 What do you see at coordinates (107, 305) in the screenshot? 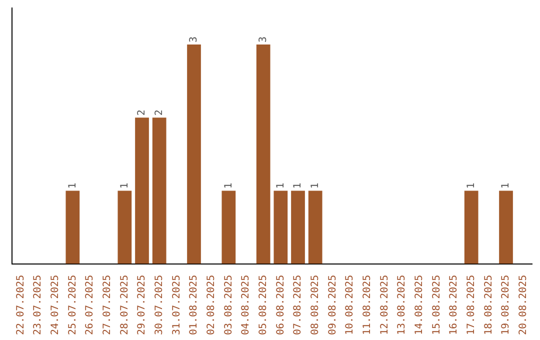
I see `x-tick-label: 27.07.2025` at bounding box center [107, 305].